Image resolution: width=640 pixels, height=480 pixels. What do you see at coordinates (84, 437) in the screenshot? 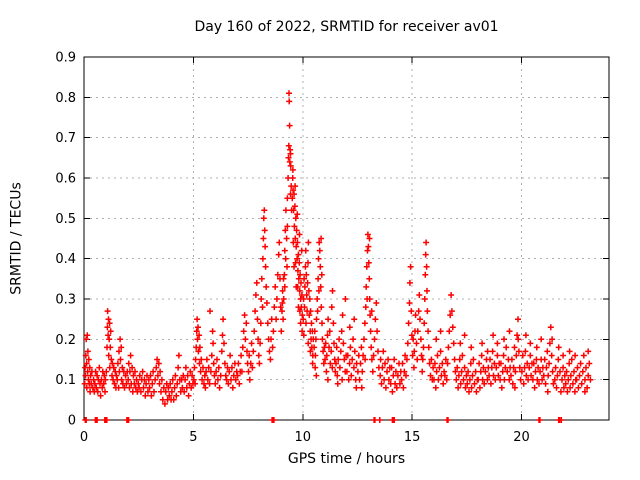
I see `x-tick-label: 0` at bounding box center [84, 437].